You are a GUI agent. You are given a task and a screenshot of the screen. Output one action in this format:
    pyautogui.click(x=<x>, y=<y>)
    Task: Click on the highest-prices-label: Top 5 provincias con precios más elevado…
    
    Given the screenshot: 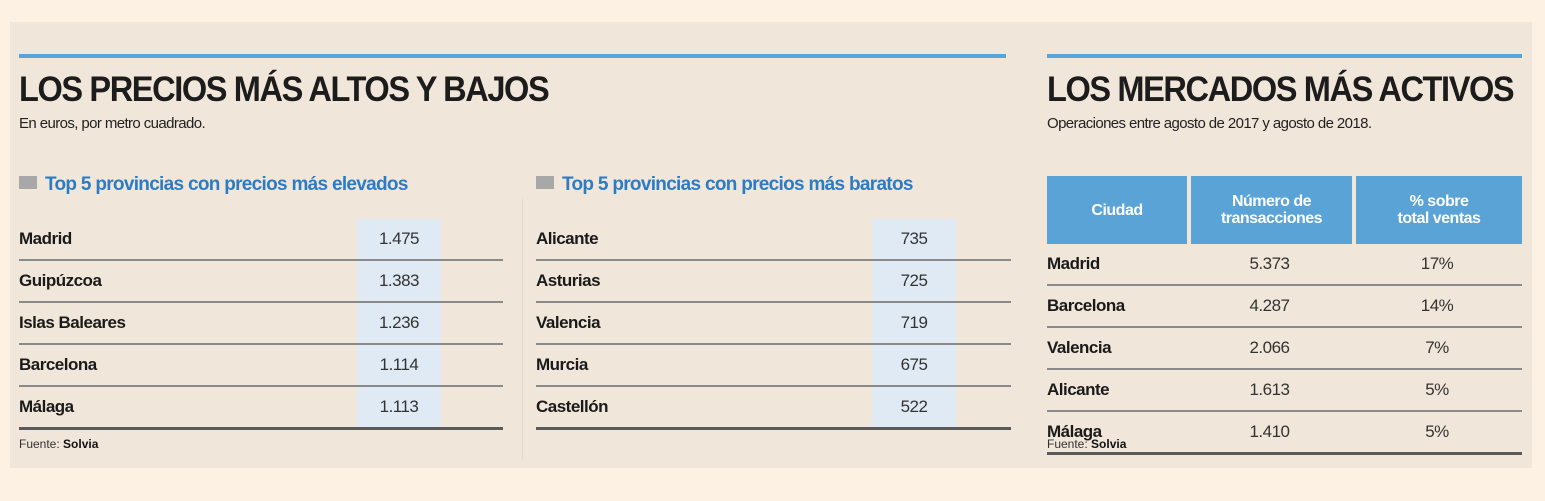 What is the action you would take?
    pyautogui.click(x=226, y=184)
    